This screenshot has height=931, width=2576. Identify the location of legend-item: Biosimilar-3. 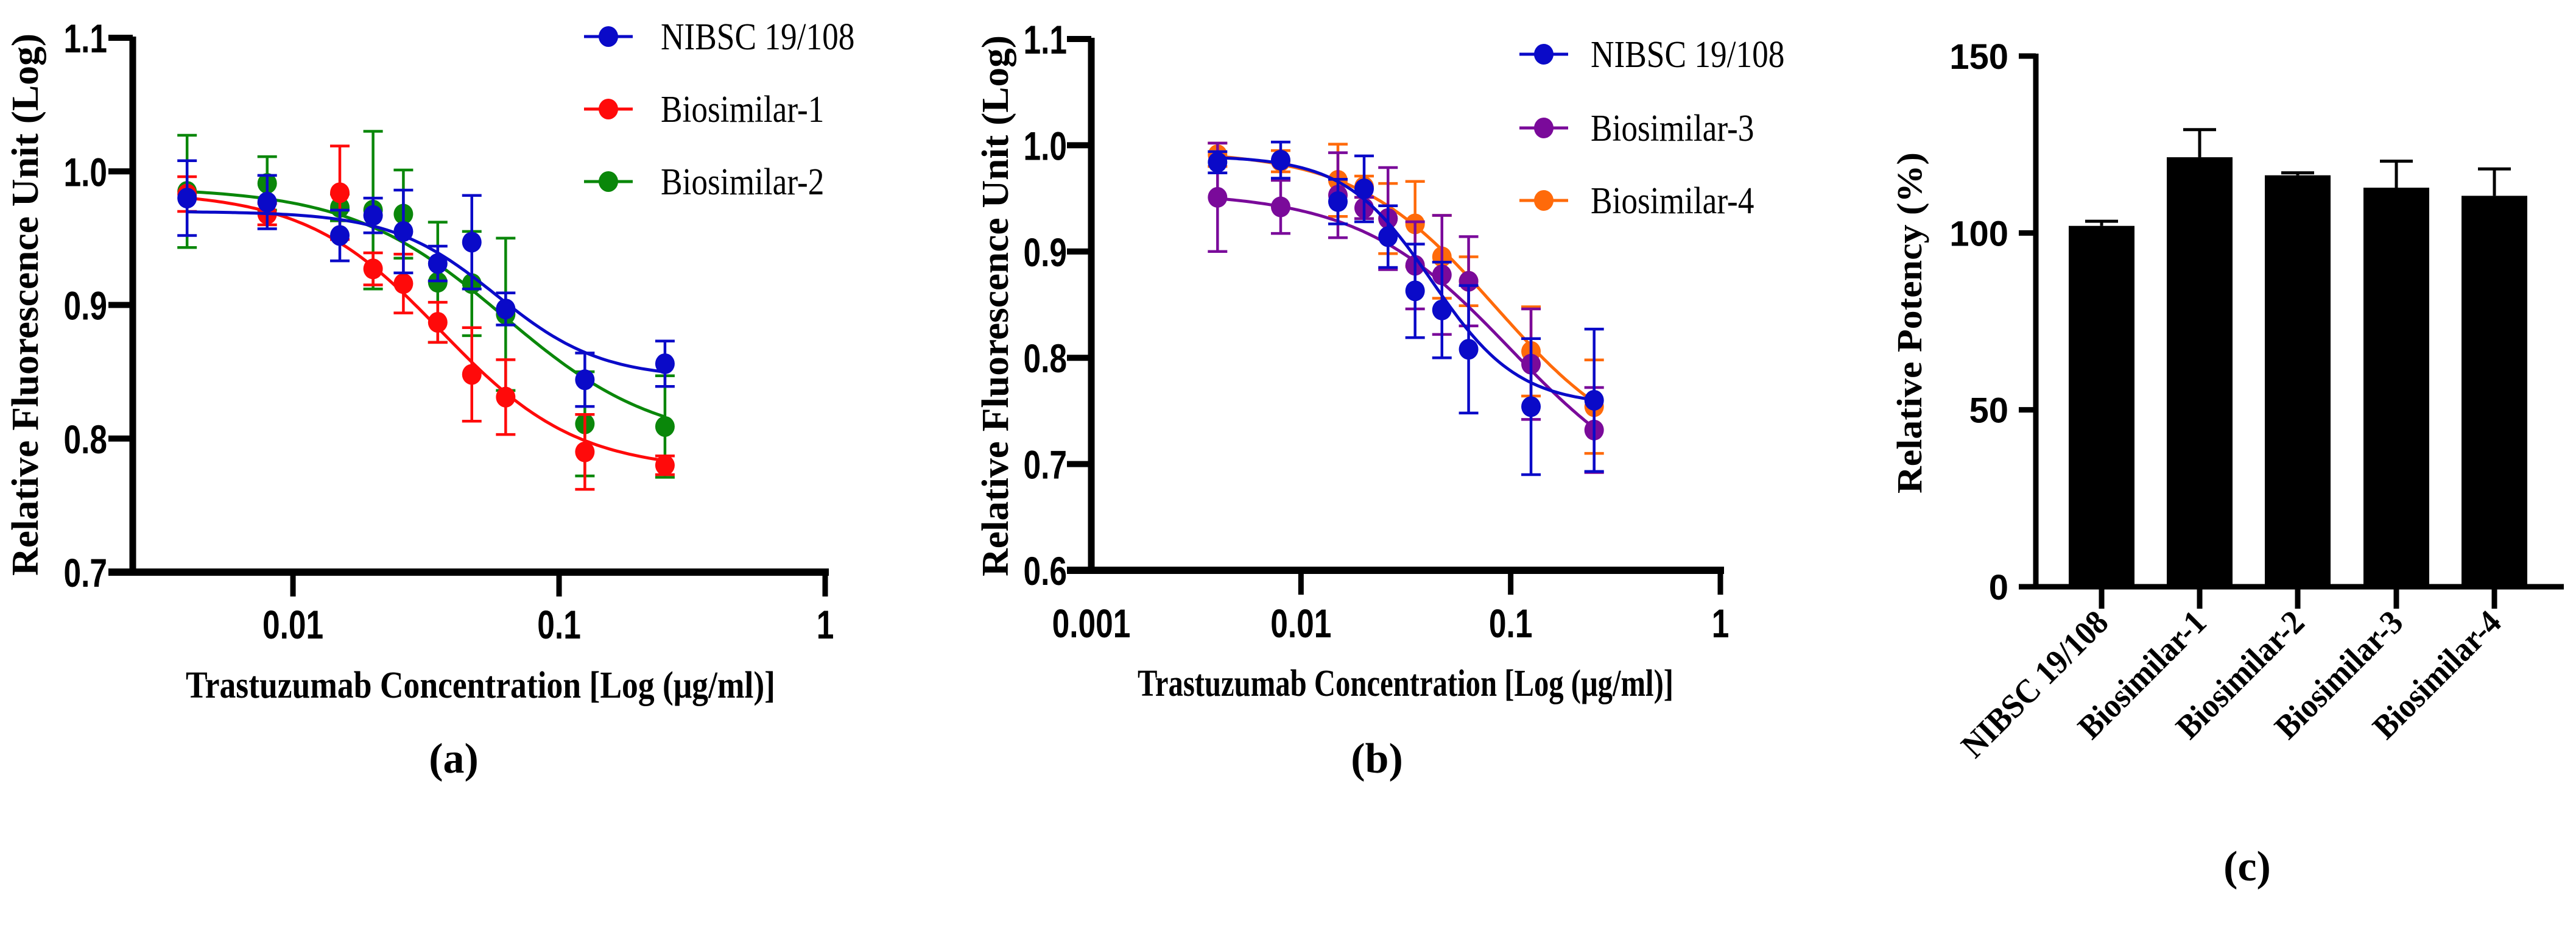
(1636, 128).